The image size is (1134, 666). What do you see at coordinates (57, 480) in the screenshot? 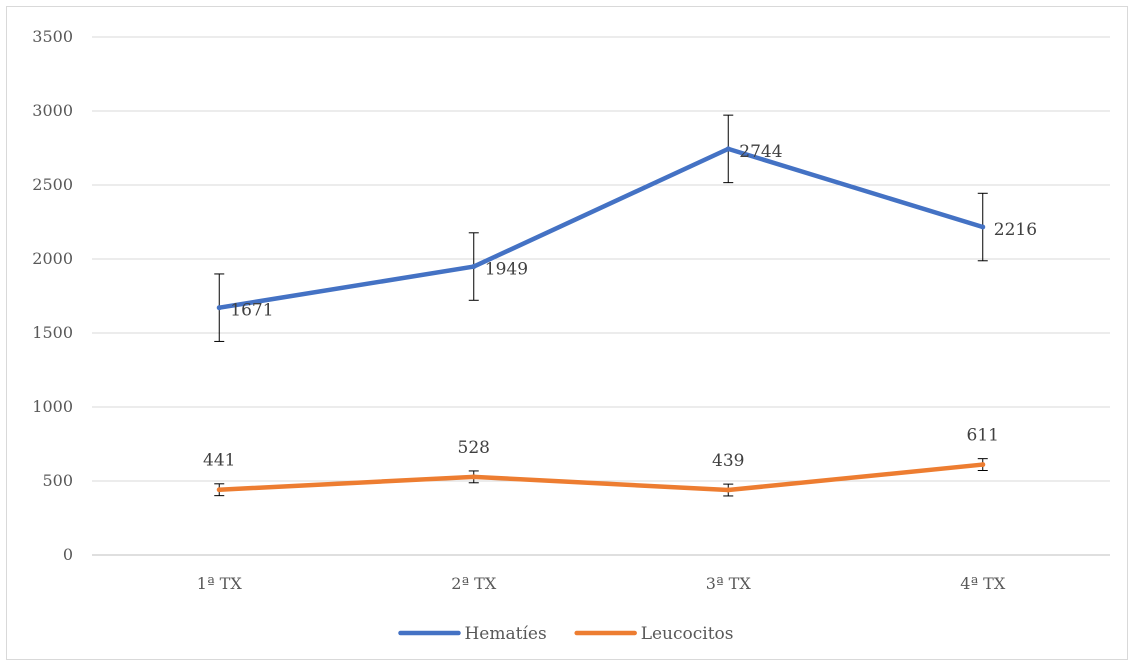
I see `y-tick-label: 500` at bounding box center [57, 480].